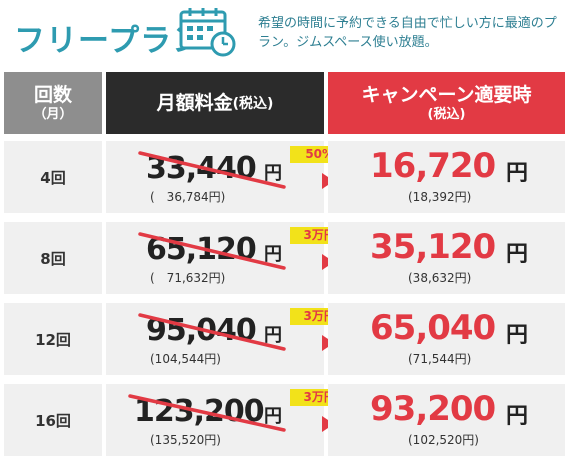 Image resolution: width=570 pixels, height=469 pixels. I want to click on header-count-label: 回数, so click(52, 94).